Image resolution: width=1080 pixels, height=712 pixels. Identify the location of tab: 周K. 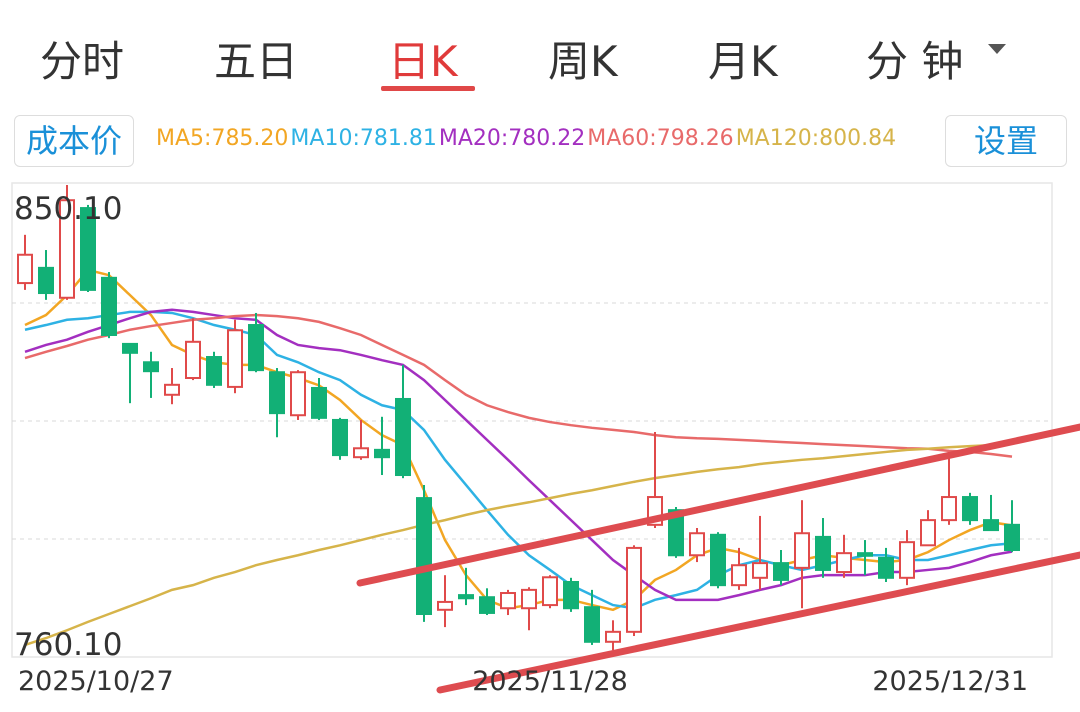
(583, 61).